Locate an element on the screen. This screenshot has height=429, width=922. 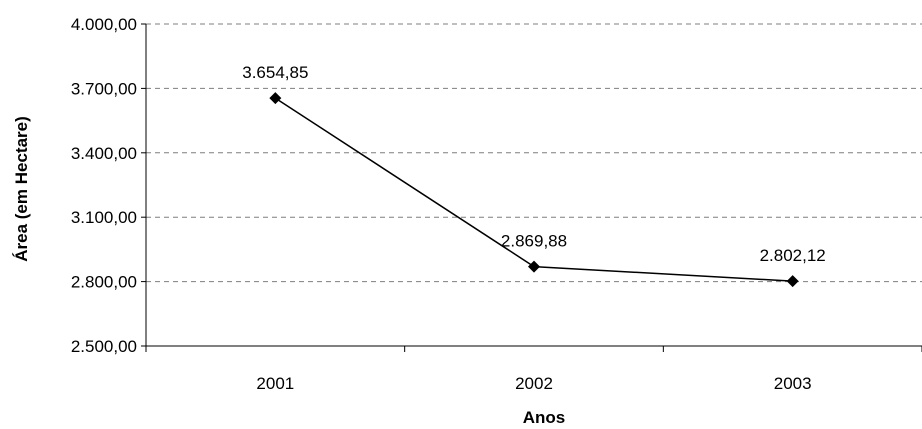
data-label: 3.654,85 is located at coordinates (275, 72).